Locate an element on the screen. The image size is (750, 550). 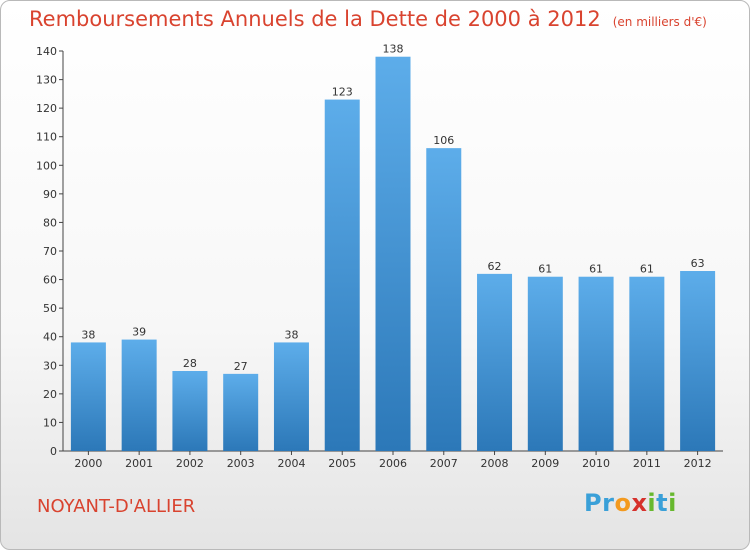
bar-2008 is located at coordinates (495, 362).